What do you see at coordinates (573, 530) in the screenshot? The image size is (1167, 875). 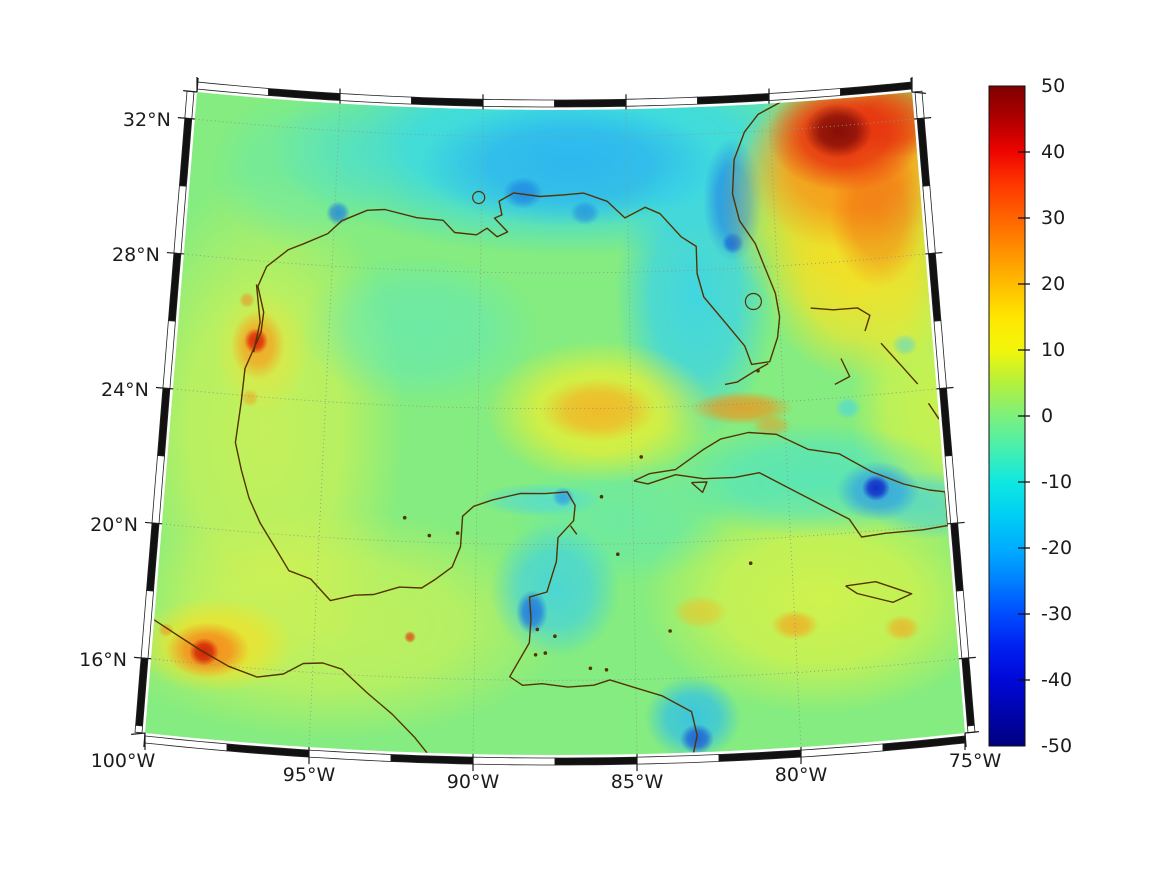 I see `coastline-cozumel` at bounding box center [573, 530].